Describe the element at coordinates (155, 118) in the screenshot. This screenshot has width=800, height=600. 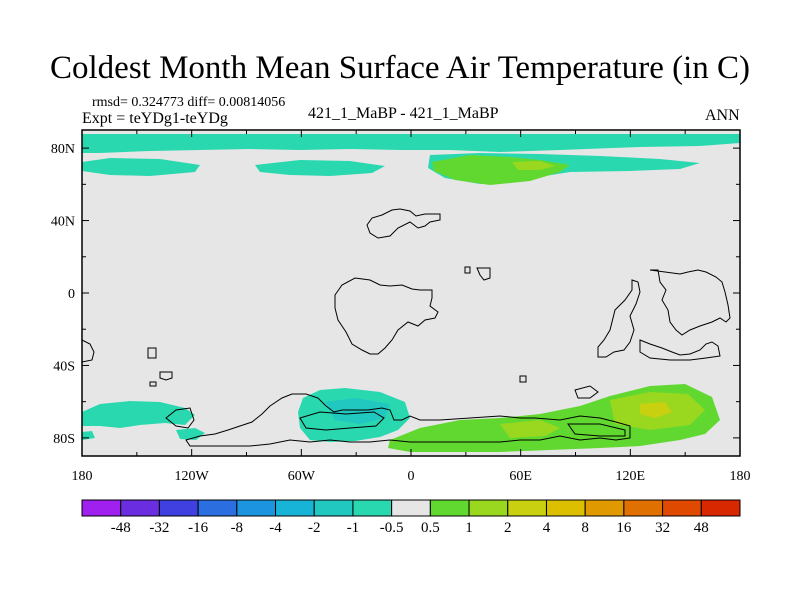
I see `experiment-label: Expt = teYDg1-teYDg` at that location.